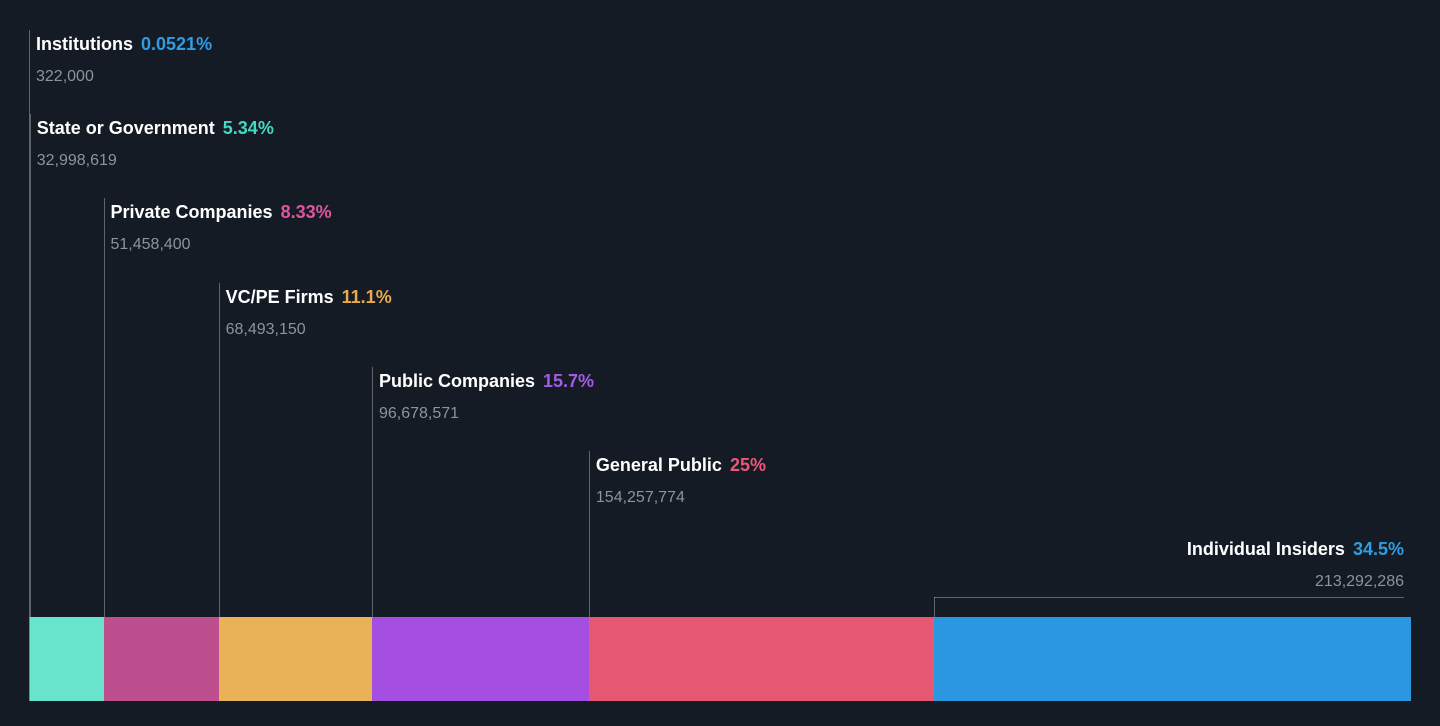 Image resolution: width=1440 pixels, height=726 pixels. Describe the element at coordinates (366, 296) in the screenshot. I see `segment-percent: 11.1%` at that location.